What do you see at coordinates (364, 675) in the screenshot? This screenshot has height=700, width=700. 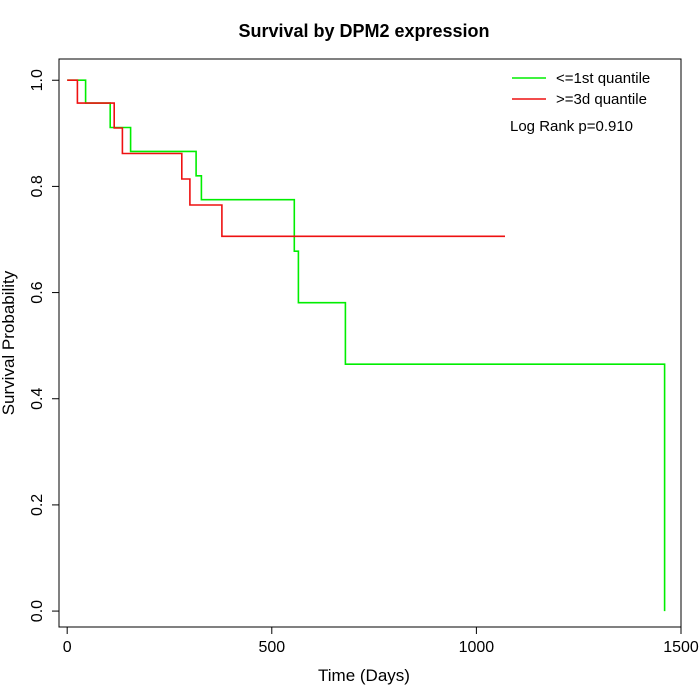 I see `x-axis-label: Time (Days)` at bounding box center [364, 675].